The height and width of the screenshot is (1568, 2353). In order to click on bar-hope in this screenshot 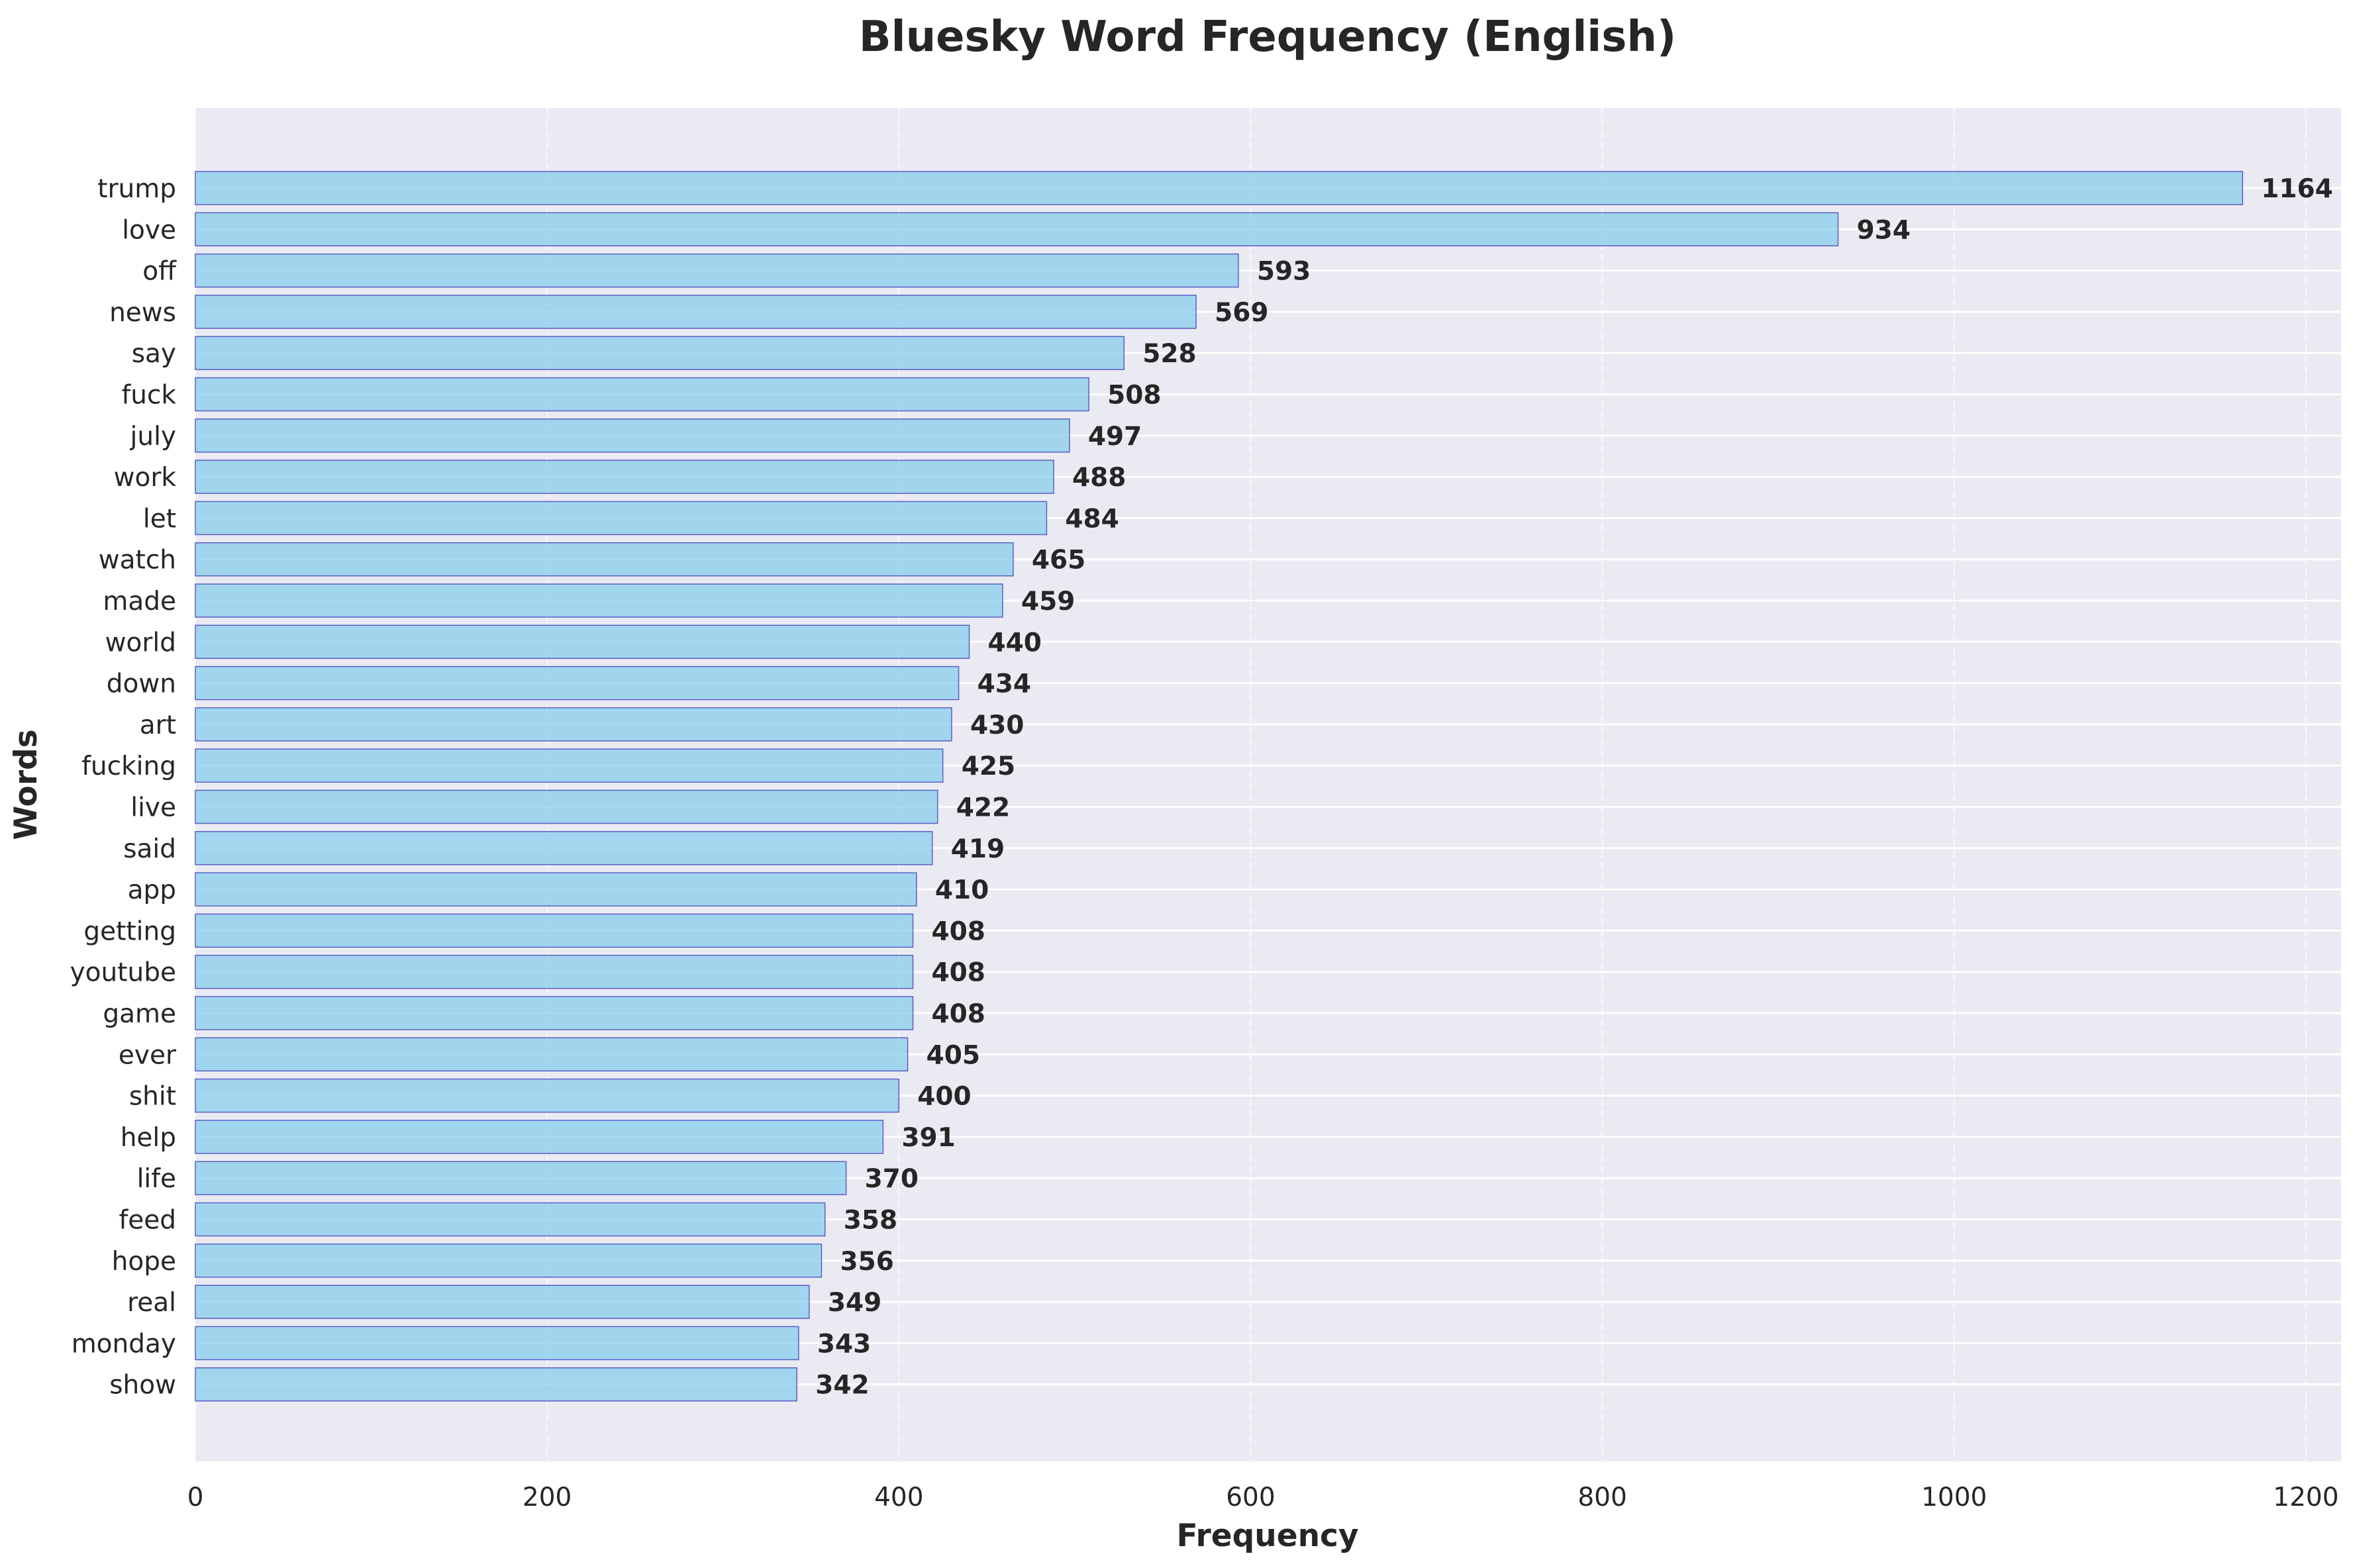, I will do `click(509, 1261)`.